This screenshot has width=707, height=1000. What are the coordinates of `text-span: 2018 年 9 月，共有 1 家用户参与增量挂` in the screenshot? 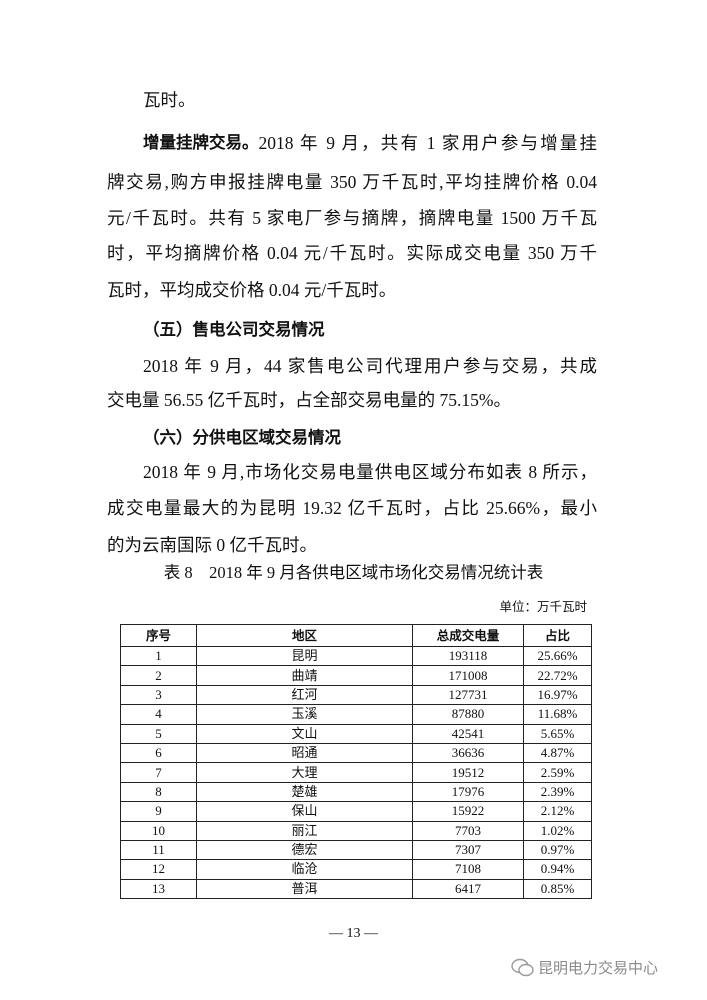 It's located at (428, 143).